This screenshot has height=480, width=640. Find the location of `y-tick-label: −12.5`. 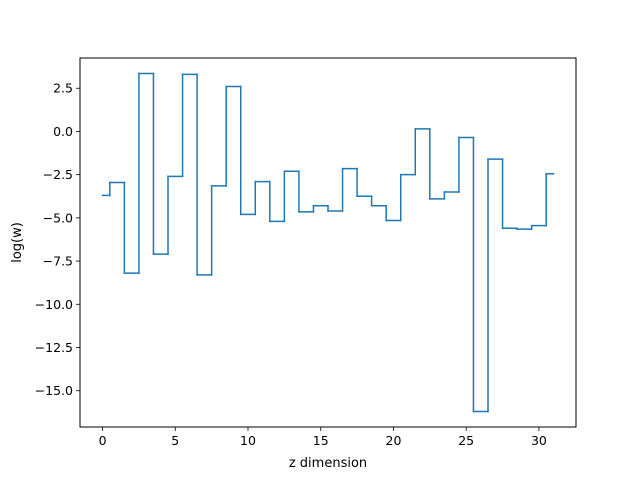

y-tick-label: −12.5 is located at coordinates (54, 347).